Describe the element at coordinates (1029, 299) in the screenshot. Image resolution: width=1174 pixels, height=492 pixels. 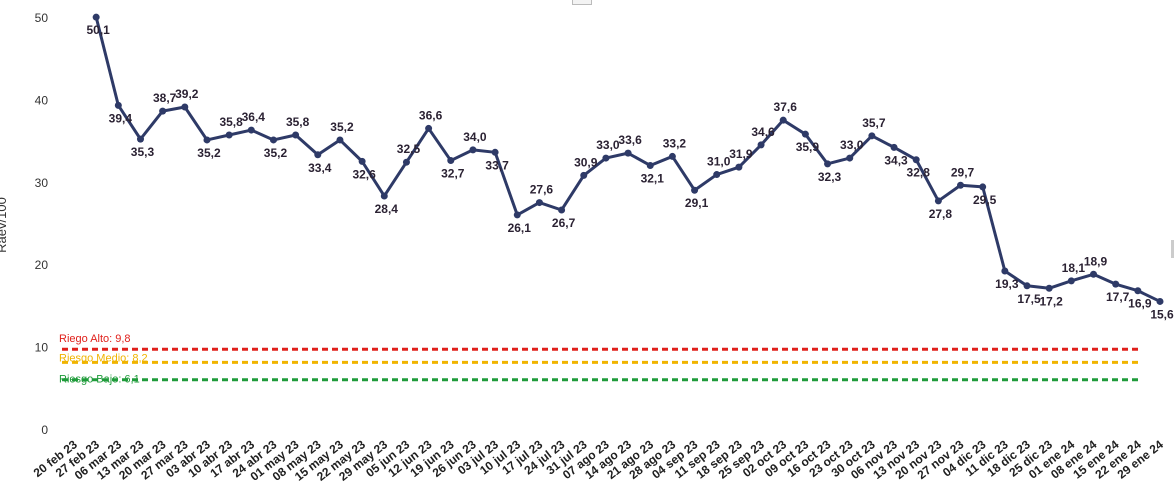
I see `data-label: 17,5` at that location.